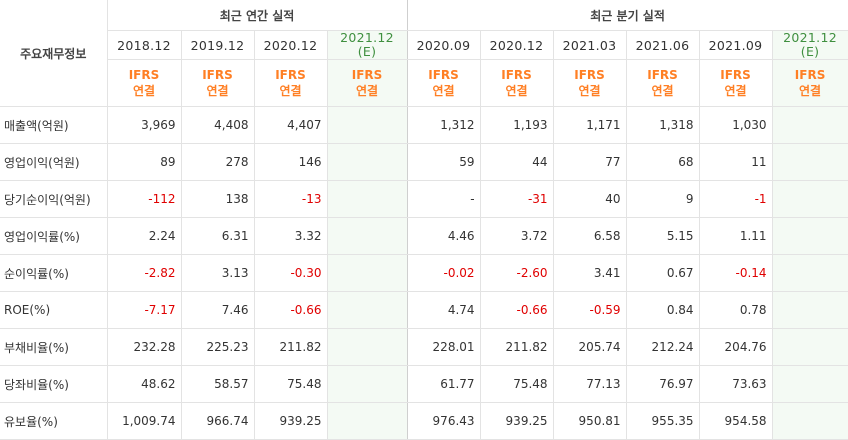 Image resolution: width=848 pixels, height=440 pixels. I want to click on estimate-mark: (E), so click(367, 51).